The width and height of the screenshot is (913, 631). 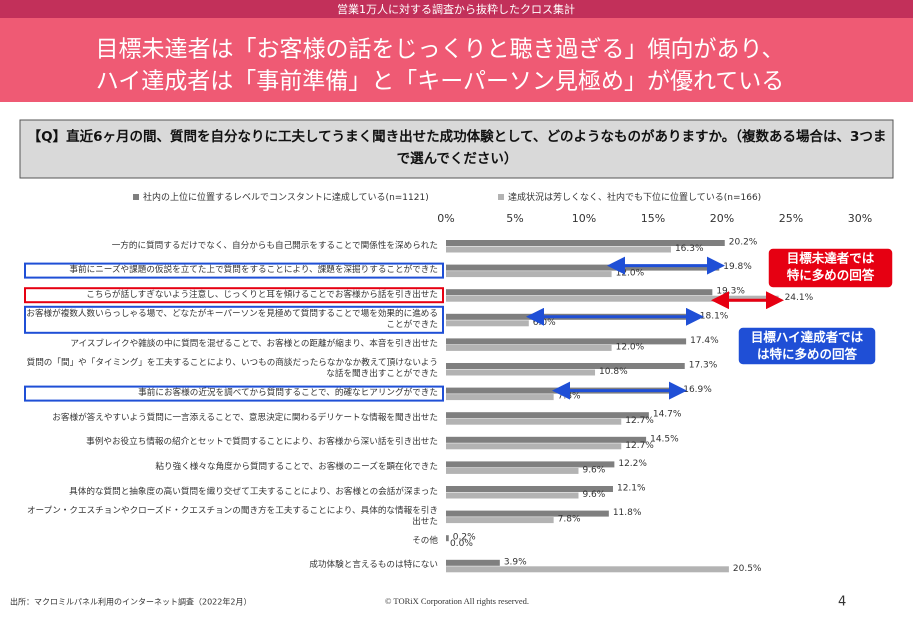 I want to click on category-label: 一方的に質問するだけでなく、自分からも自己開示をすることで関係性を深められた, so click(x=274, y=245).